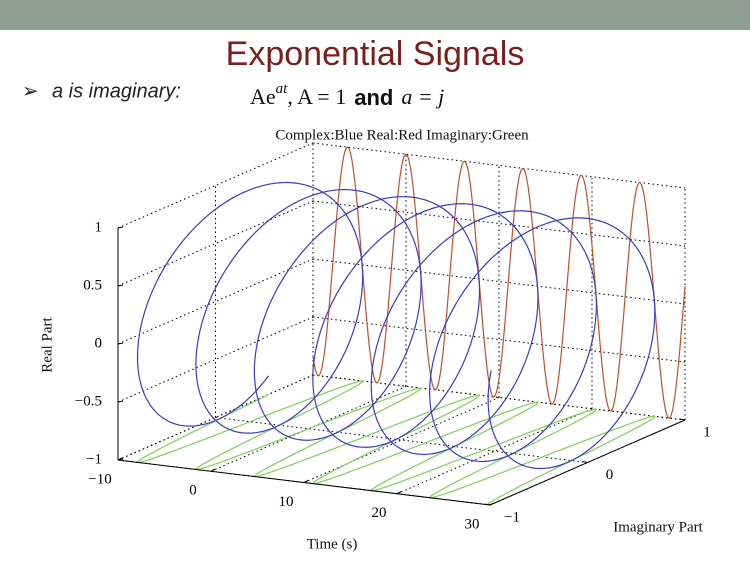  I want to click on y-tick-label: 1, so click(707, 432).